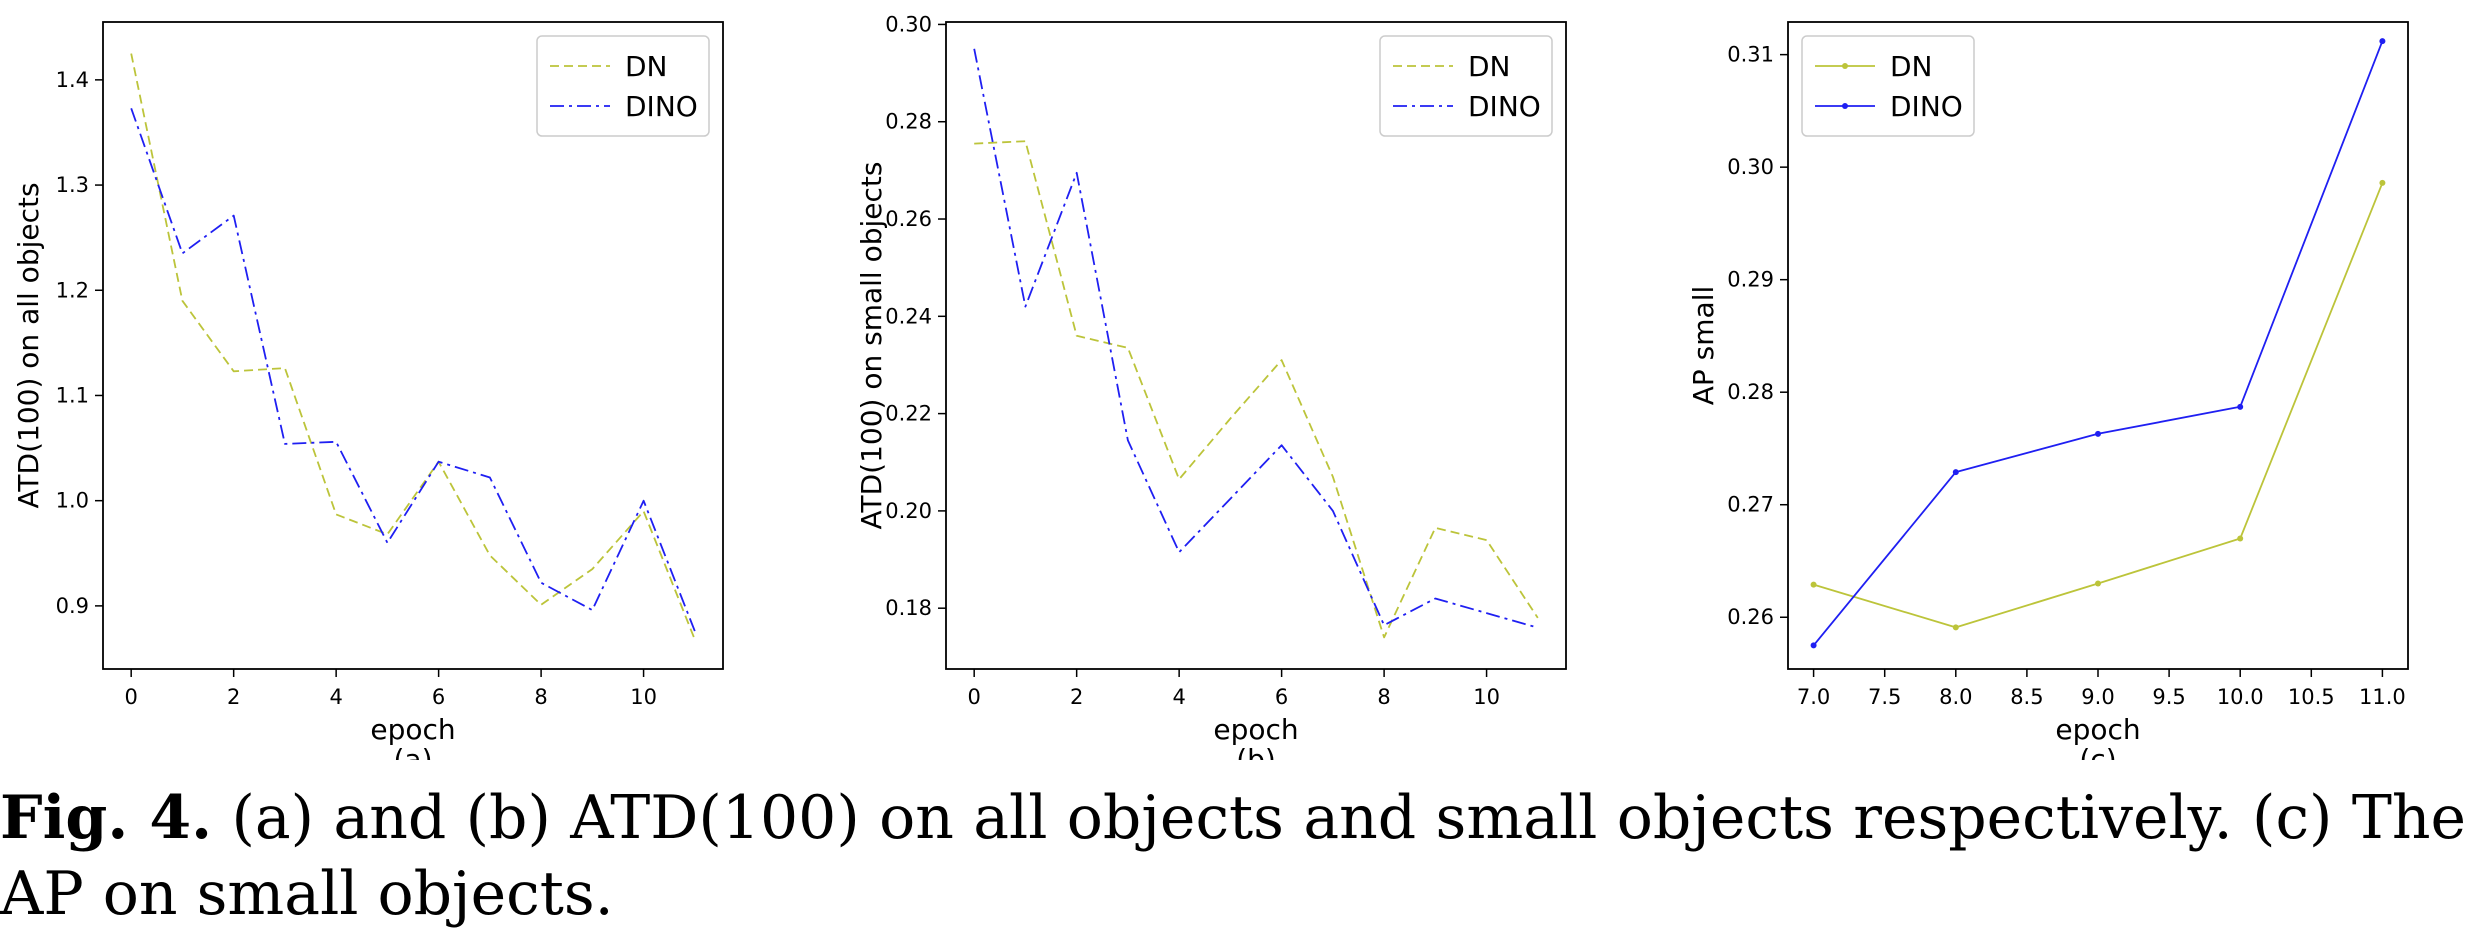 The width and height of the screenshot is (2466, 932). Describe the element at coordinates (72, 395) in the screenshot. I see `y-tick-label: 1.1` at that location.